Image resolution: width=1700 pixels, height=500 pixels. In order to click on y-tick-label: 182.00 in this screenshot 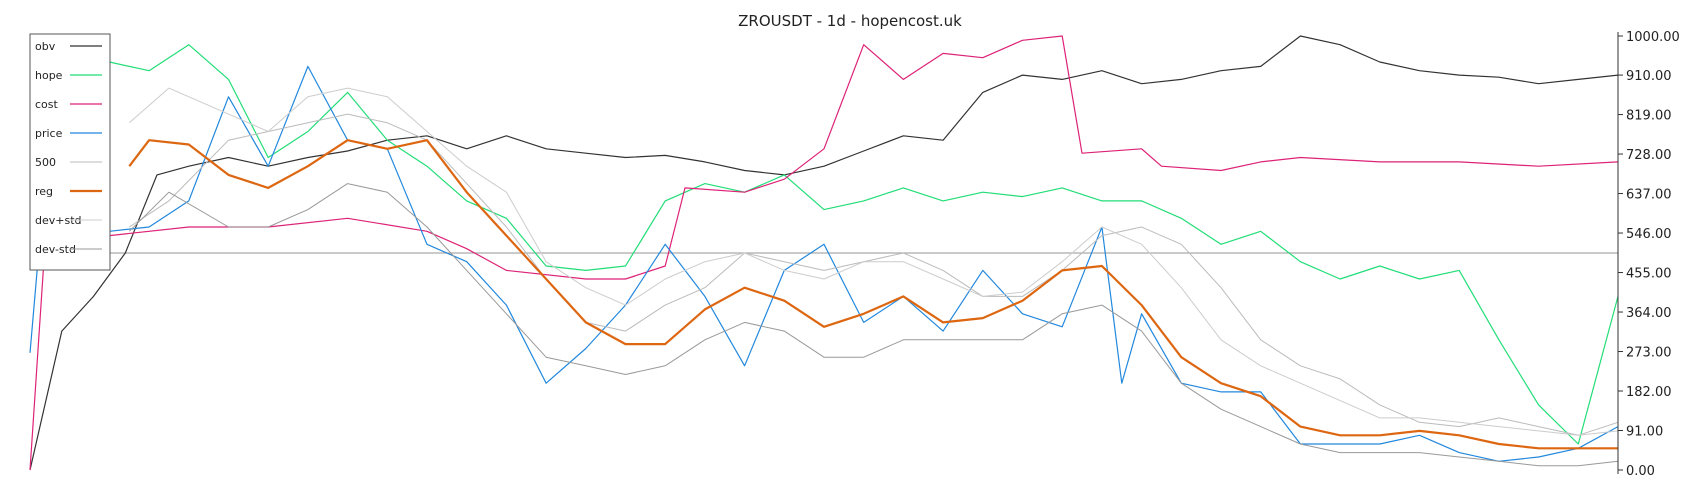, I will do `click(1649, 392)`.